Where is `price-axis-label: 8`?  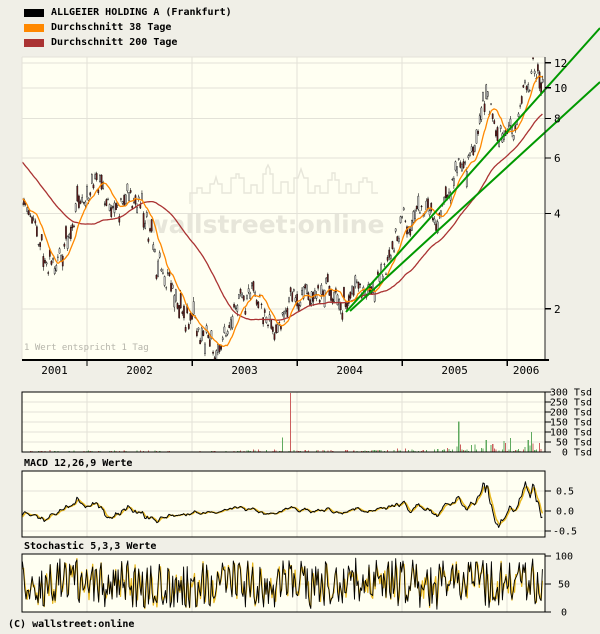 price-axis-label: 8 is located at coordinates (557, 118).